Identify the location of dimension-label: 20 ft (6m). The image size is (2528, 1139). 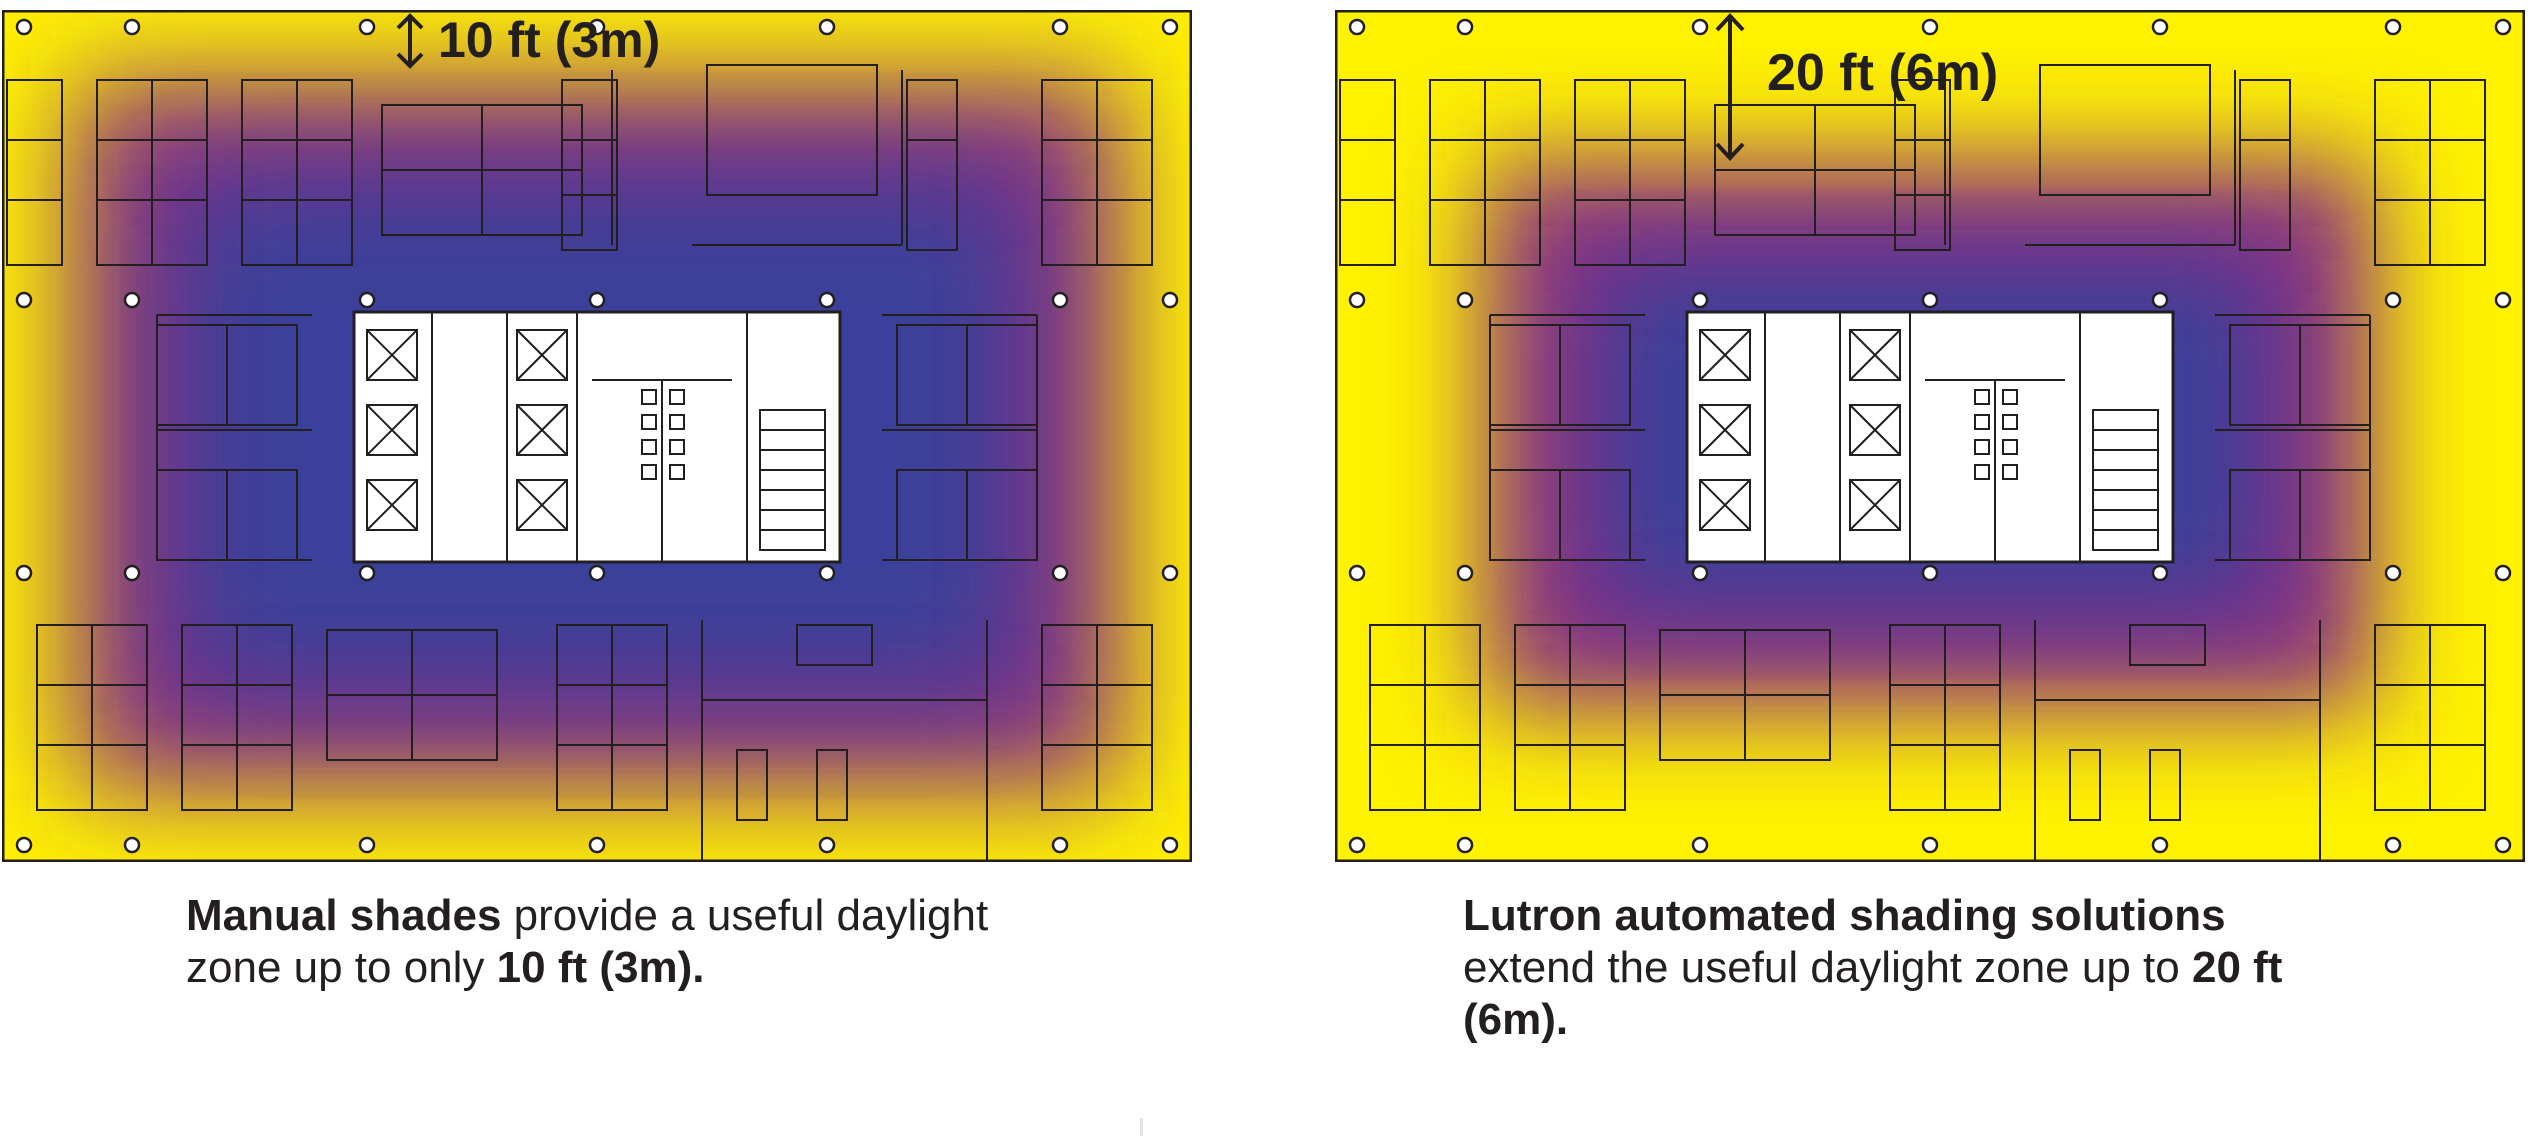
(1882, 73).